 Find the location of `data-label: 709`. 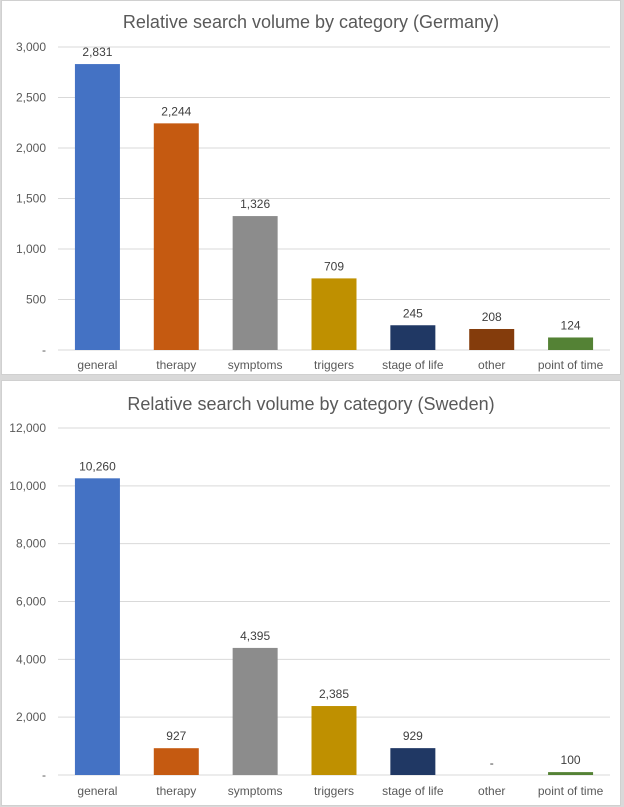

data-label: 709 is located at coordinates (334, 266).